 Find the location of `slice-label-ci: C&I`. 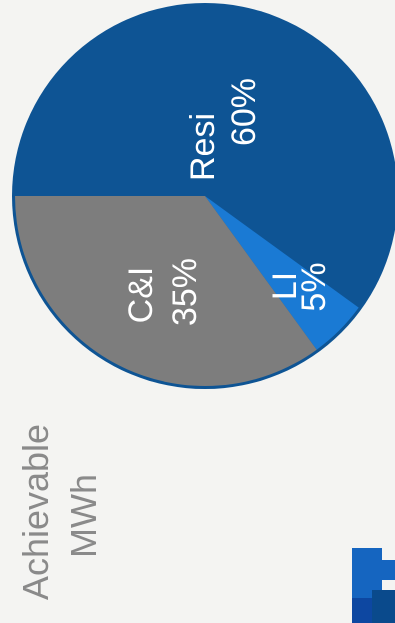

slice-label-ci: C&I is located at coordinates (141, 295).